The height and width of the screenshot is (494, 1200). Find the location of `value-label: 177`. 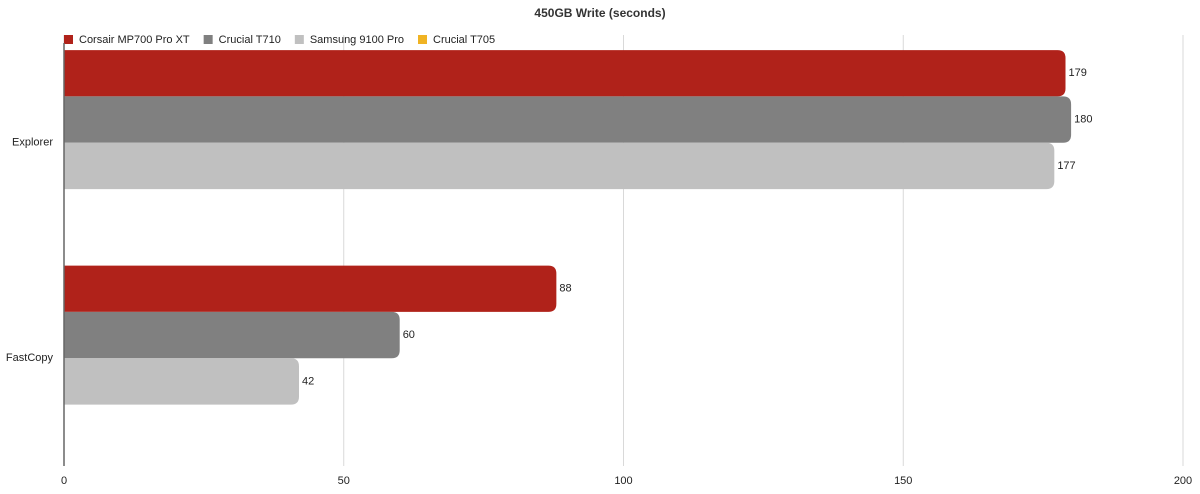

value-label: 177 is located at coordinates (1066, 166).